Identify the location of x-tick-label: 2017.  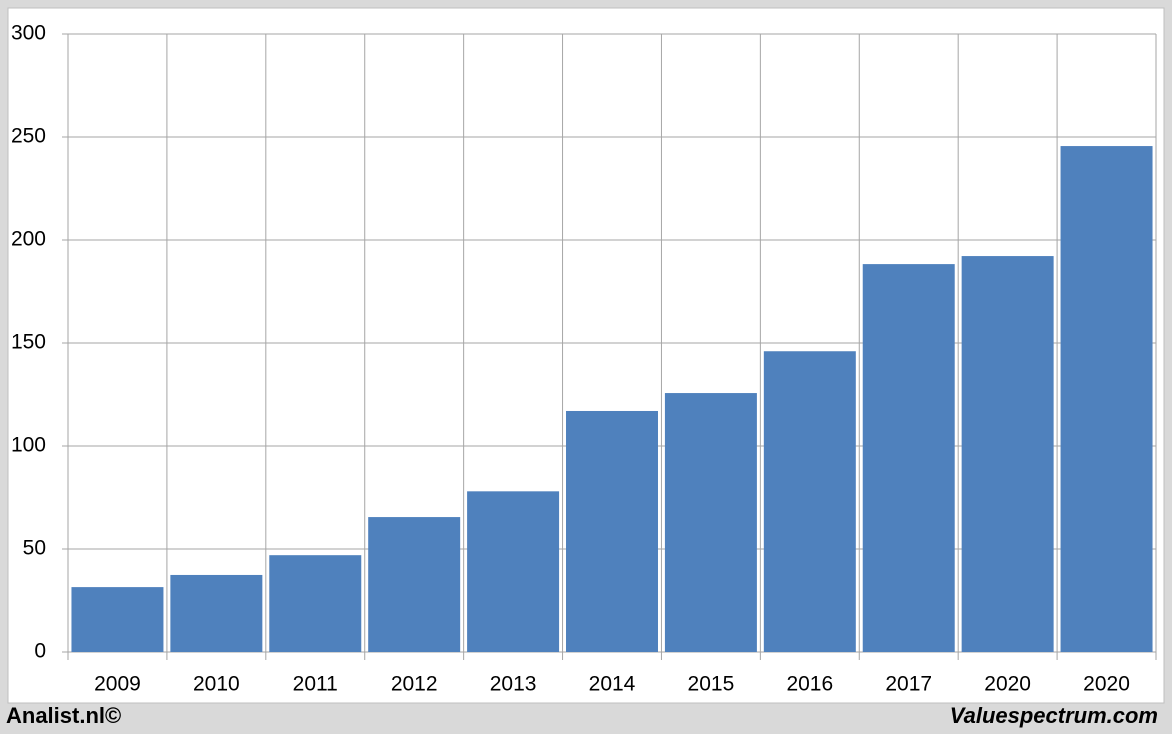
(908, 684).